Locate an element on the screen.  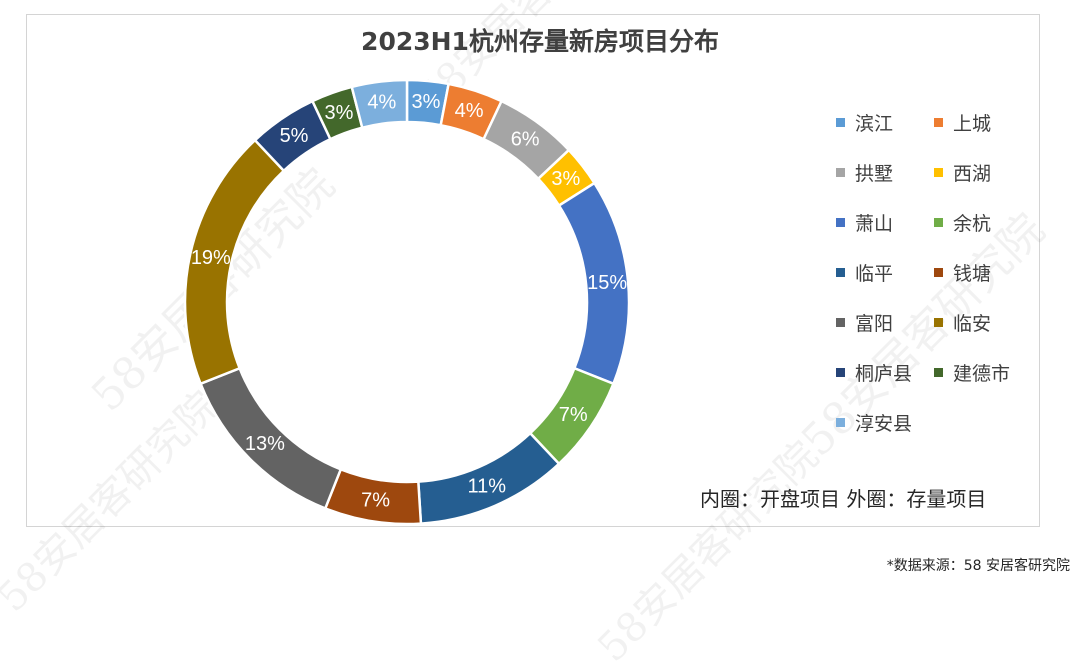
legend-item: 滨江 is located at coordinates (885, 122).